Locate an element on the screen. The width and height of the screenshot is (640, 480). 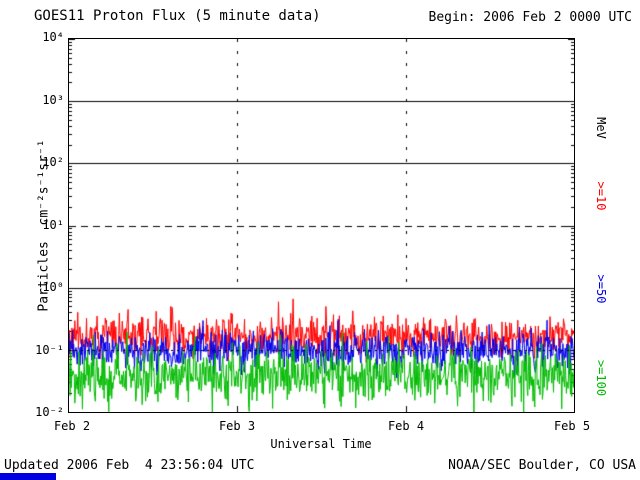
y-tick-1e-2: 10⁻² is located at coordinates (49, 412).